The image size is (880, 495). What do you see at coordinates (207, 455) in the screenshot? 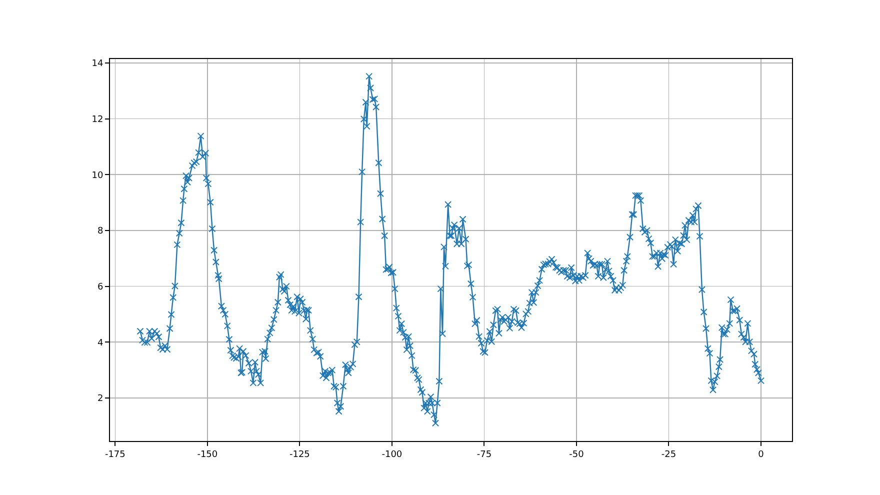
I see `x-tick-label: -150` at bounding box center [207, 455].